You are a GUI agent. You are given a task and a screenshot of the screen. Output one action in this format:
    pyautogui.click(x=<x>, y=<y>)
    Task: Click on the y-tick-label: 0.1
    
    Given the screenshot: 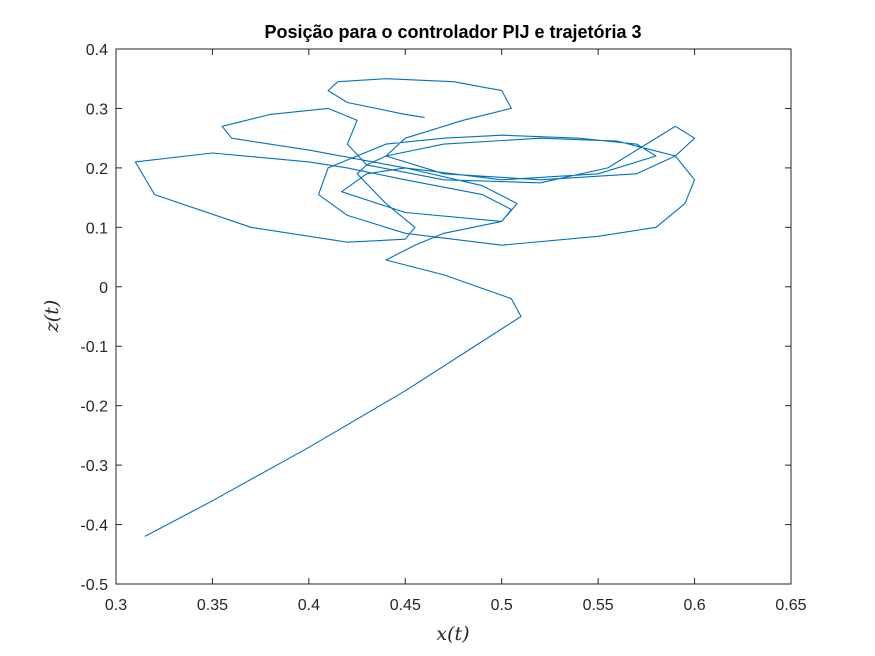 What is the action you would take?
    pyautogui.click(x=97, y=228)
    